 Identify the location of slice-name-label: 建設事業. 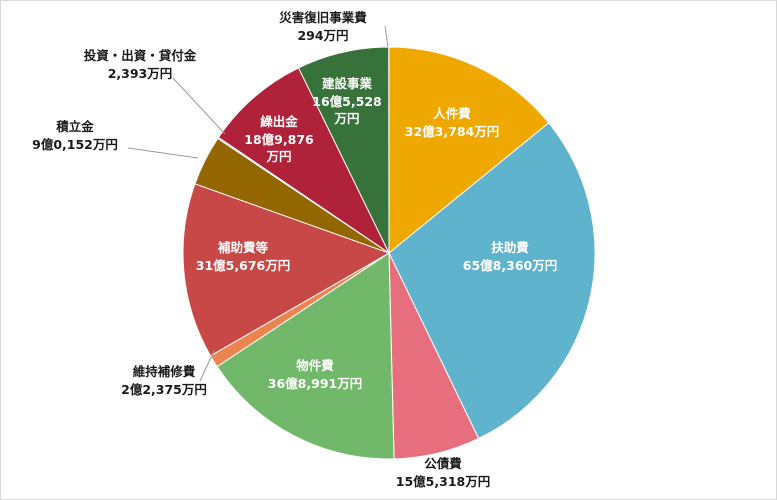
(347, 83).